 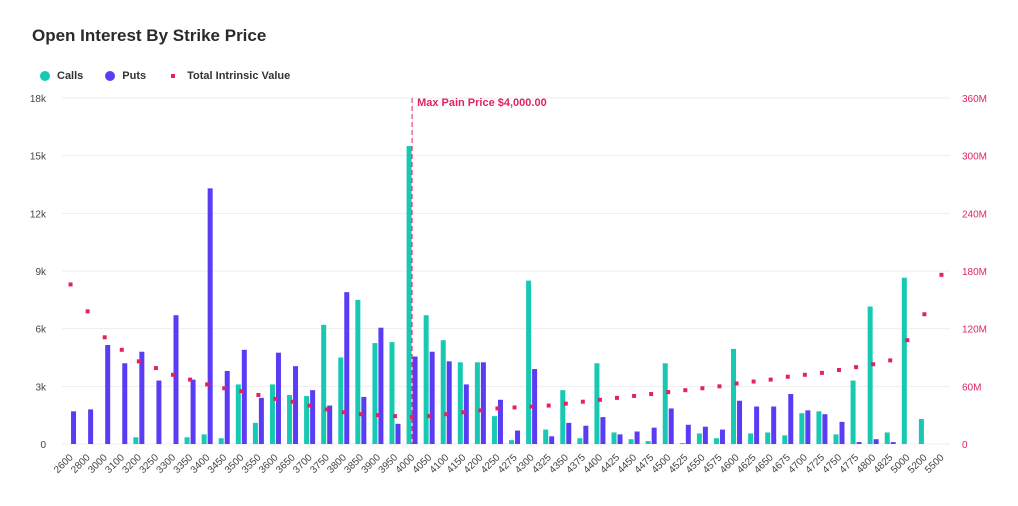 What do you see at coordinates (935, 464) in the screenshot?
I see `x-tick-label: 5500` at bounding box center [935, 464].